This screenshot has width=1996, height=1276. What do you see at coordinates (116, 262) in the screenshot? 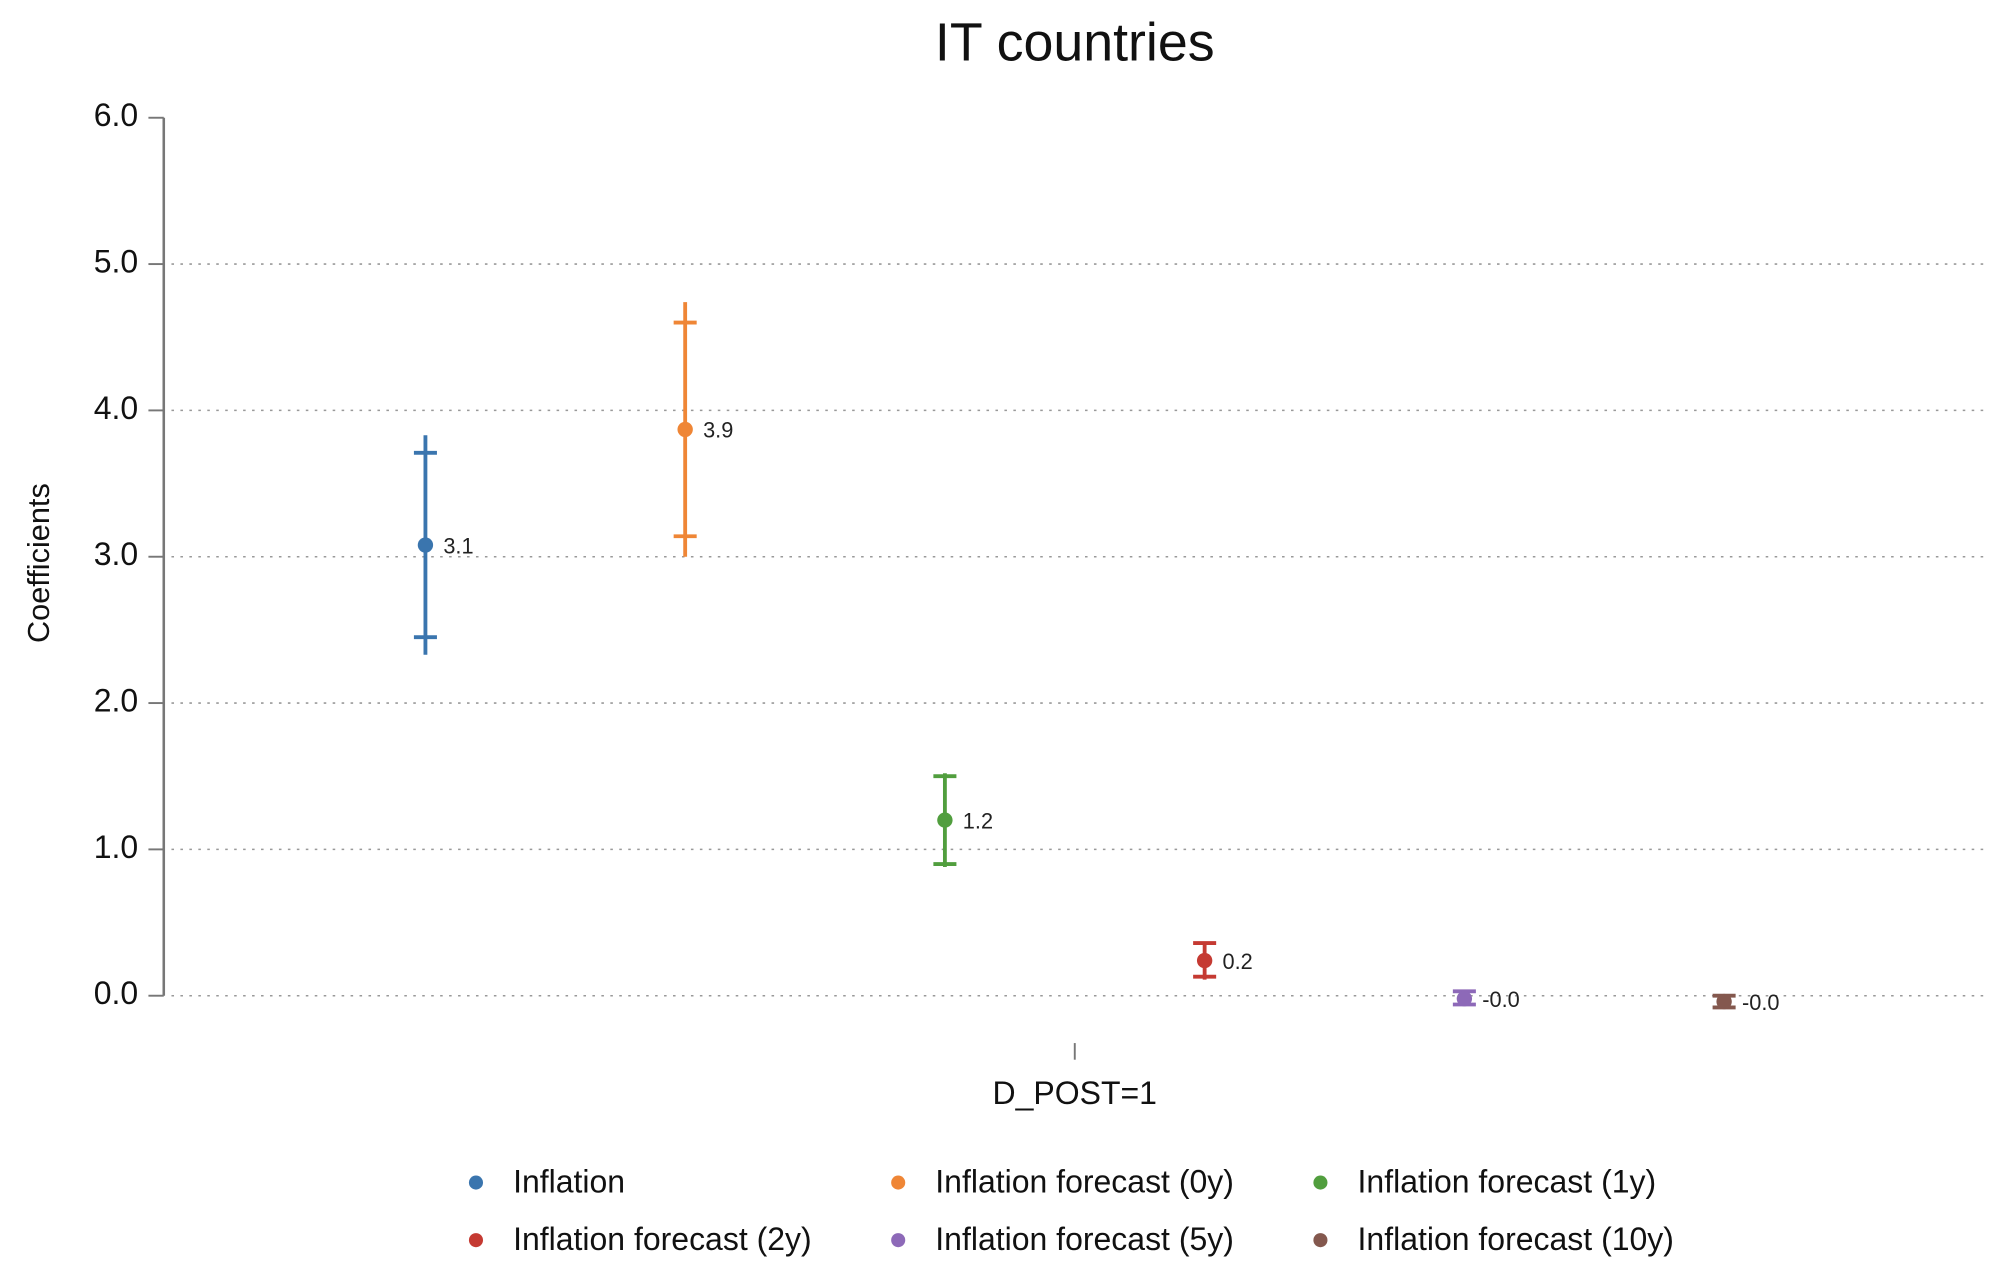
I see `y-tick-label: 5.0` at bounding box center [116, 262].